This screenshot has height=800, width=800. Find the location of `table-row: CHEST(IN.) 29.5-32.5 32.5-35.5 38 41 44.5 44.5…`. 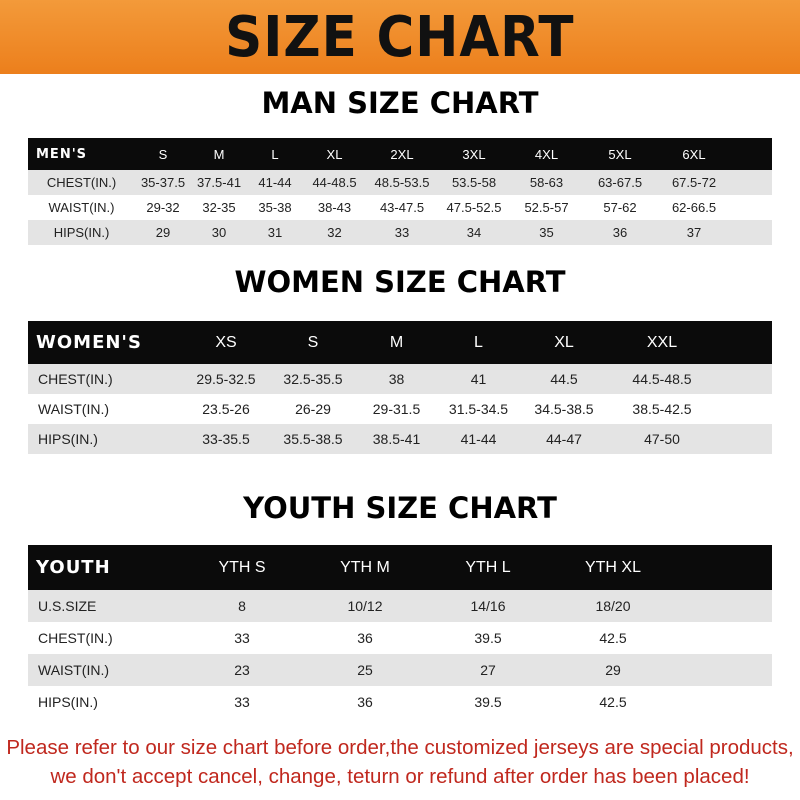

table-row: CHEST(IN.) 29.5-32.5 32.5-35.5 38 41 44.5 44.5… is located at coordinates (400, 379).